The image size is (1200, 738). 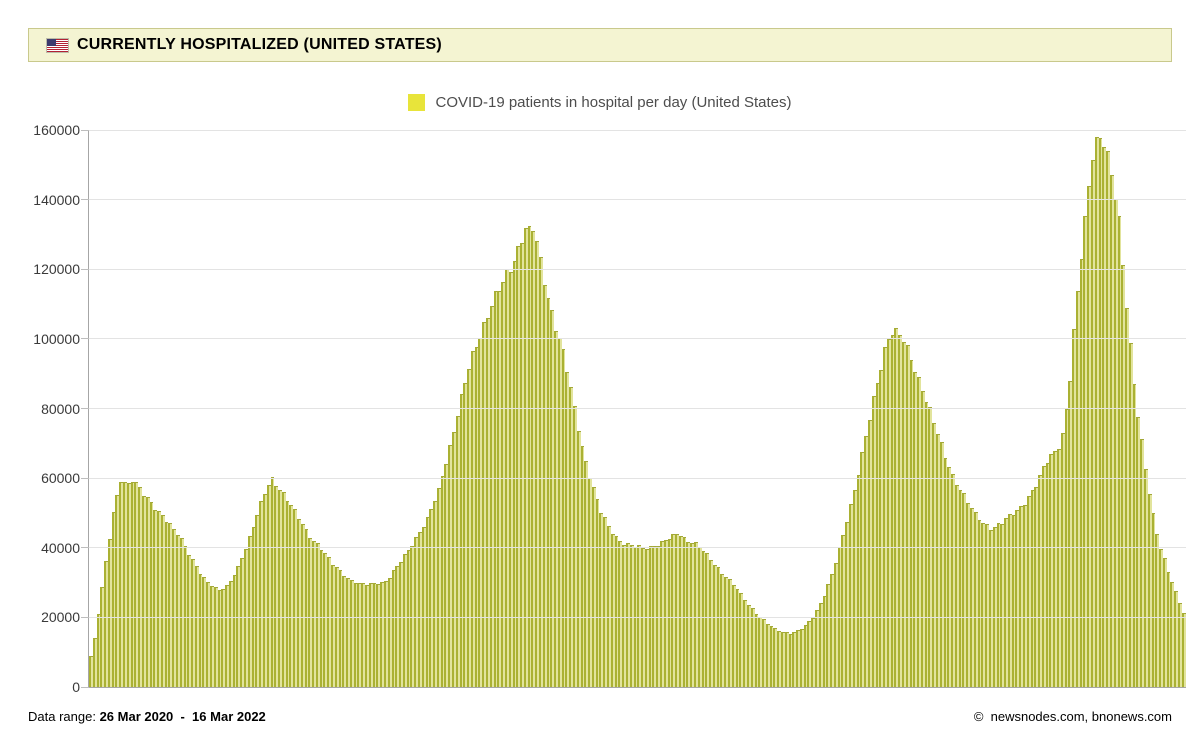 I want to click on legend-swatch, so click(x=417, y=102).